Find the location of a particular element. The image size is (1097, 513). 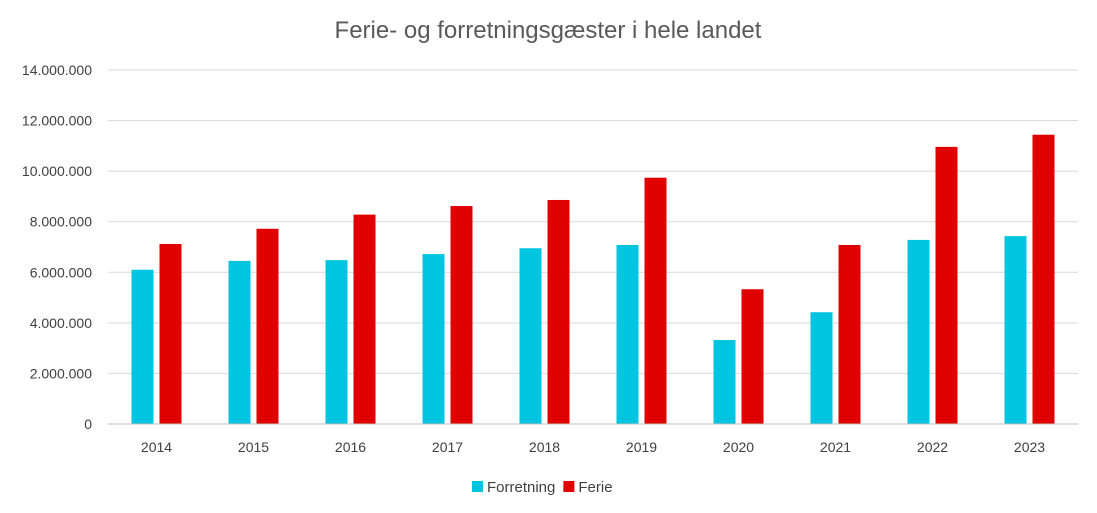

y-tick-label: 6.000.000 is located at coordinates (61, 272).